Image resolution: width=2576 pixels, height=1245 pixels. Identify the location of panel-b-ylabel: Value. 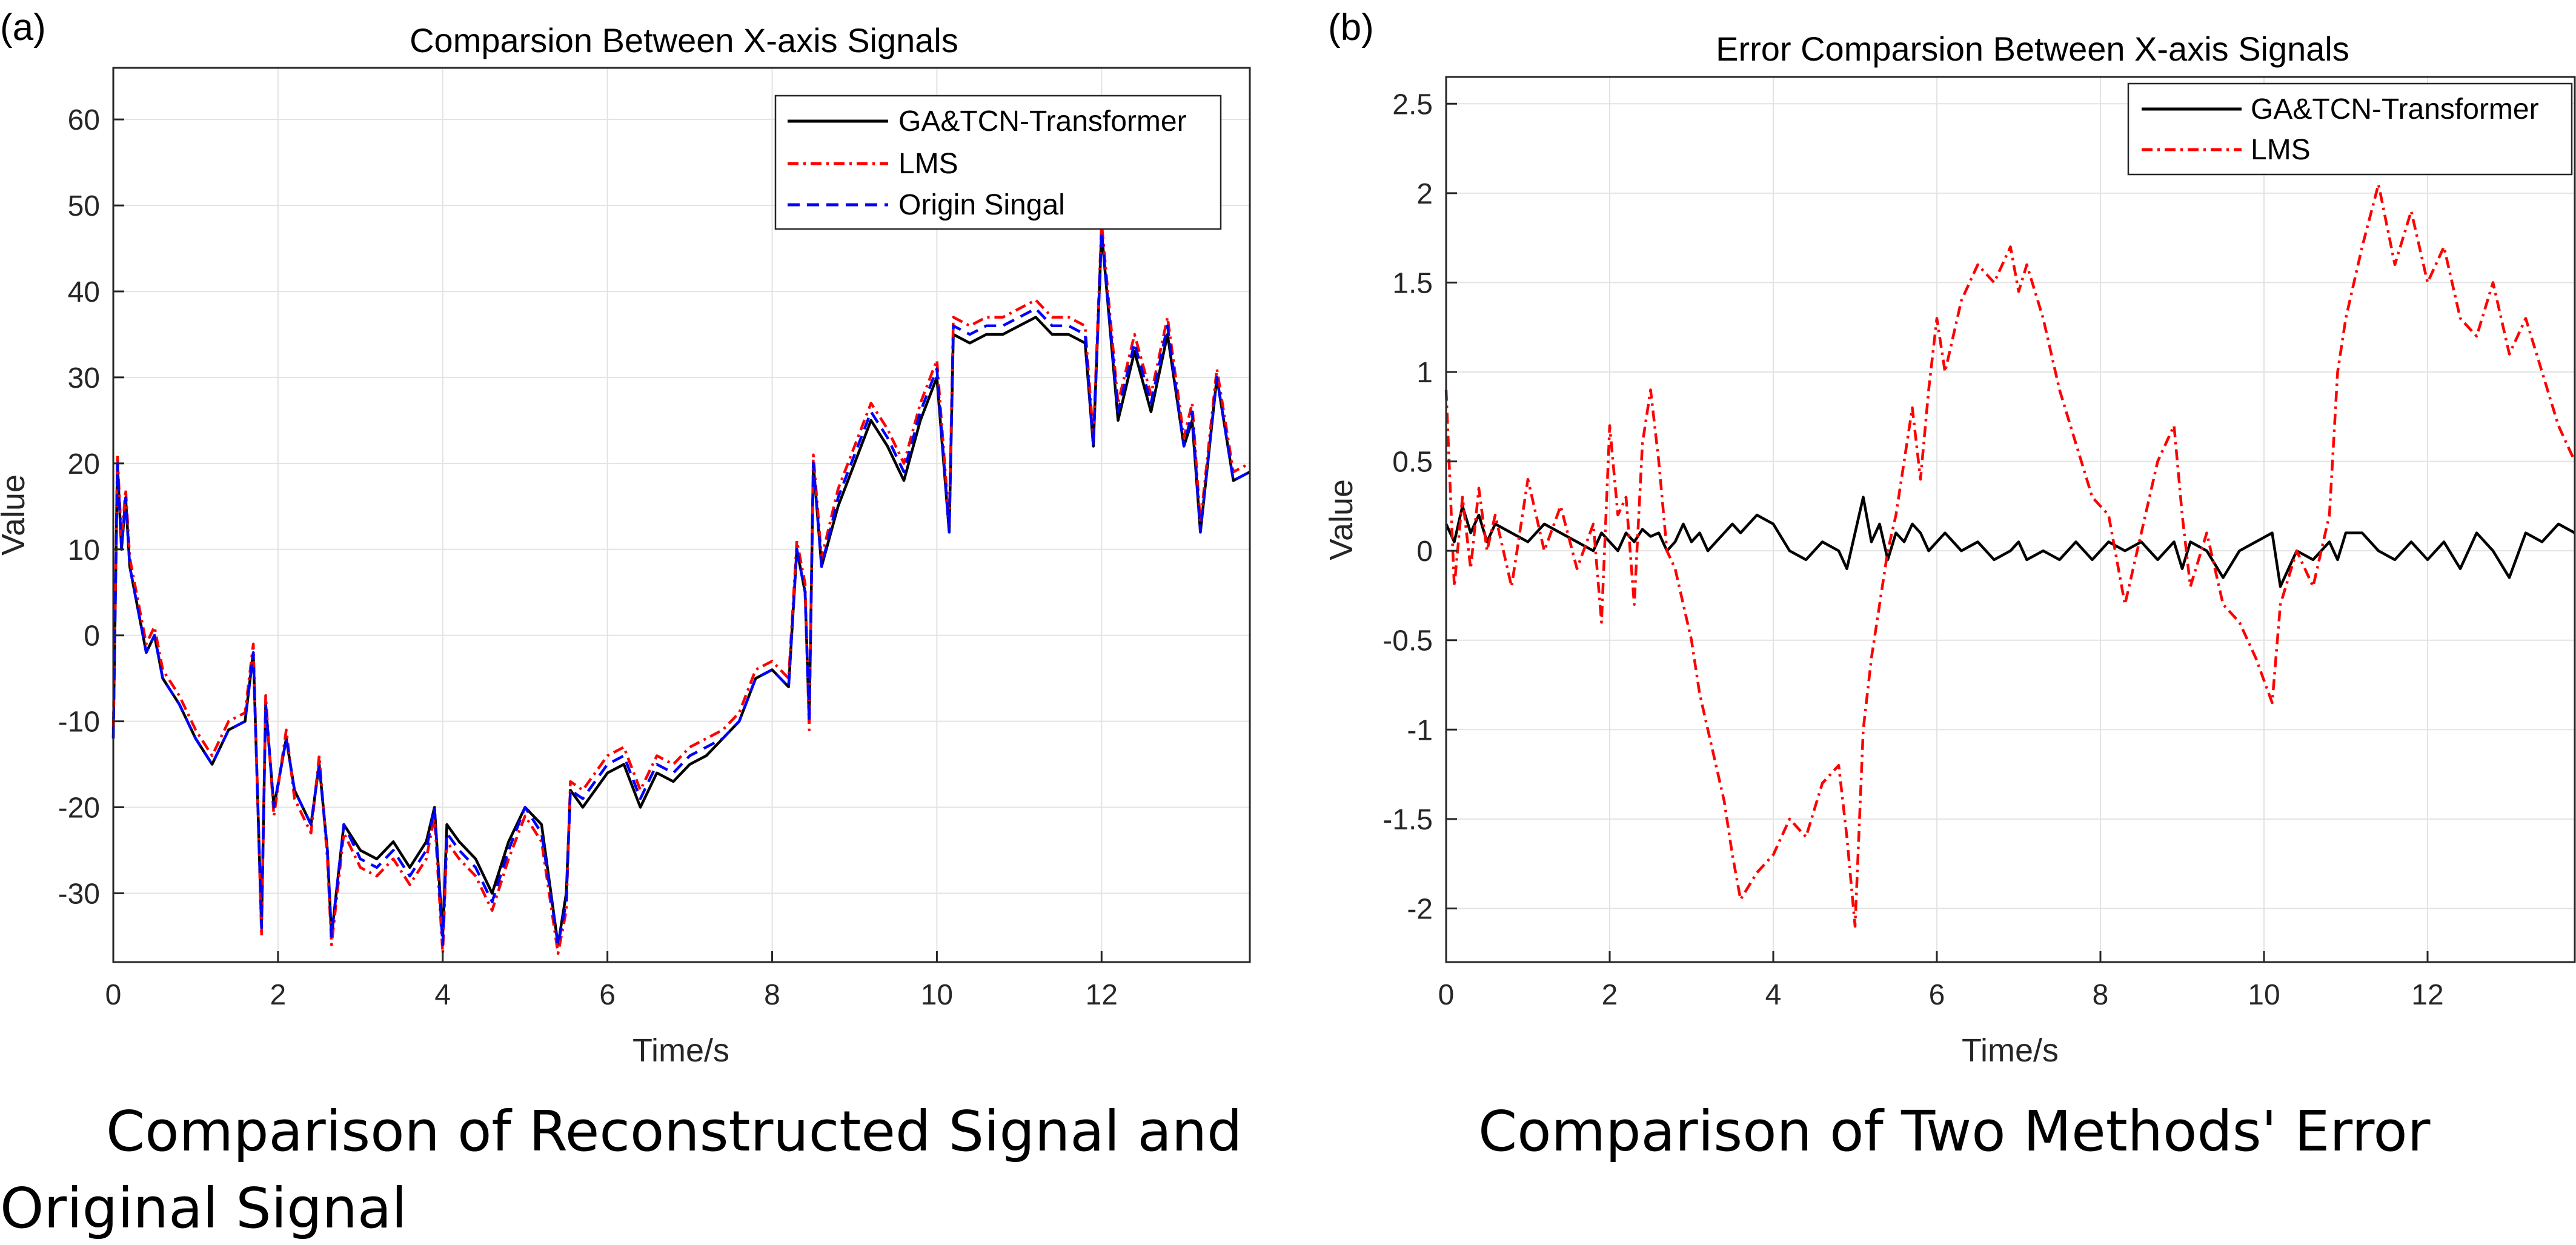
(1341, 519).